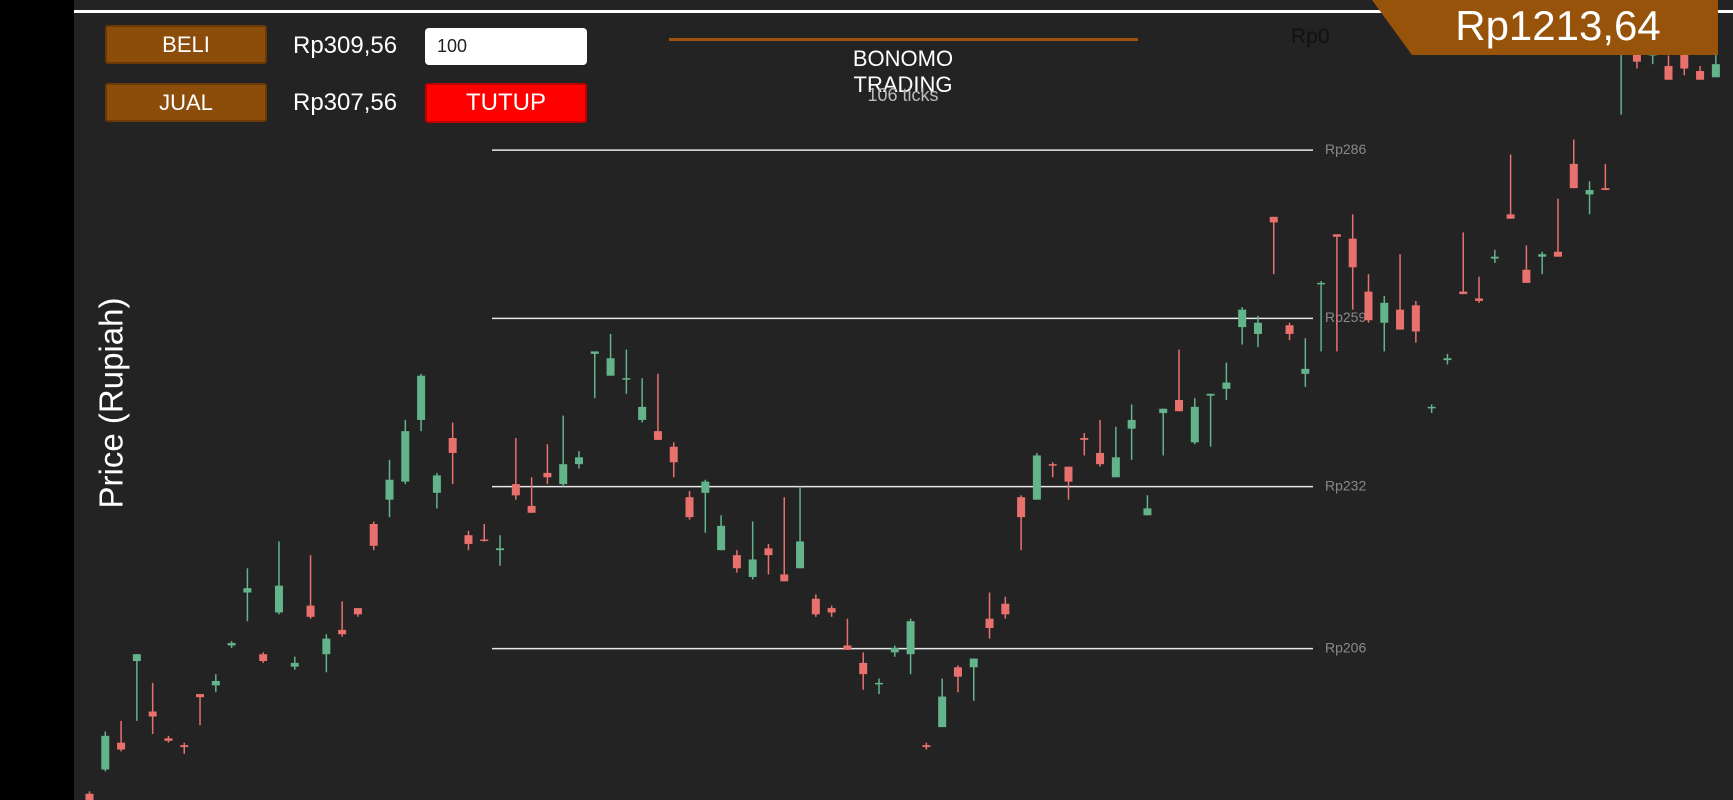 This screenshot has width=1733, height=800. What do you see at coordinates (1345, 647) in the screenshot?
I see `y-tick-label: Rp206` at bounding box center [1345, 647].